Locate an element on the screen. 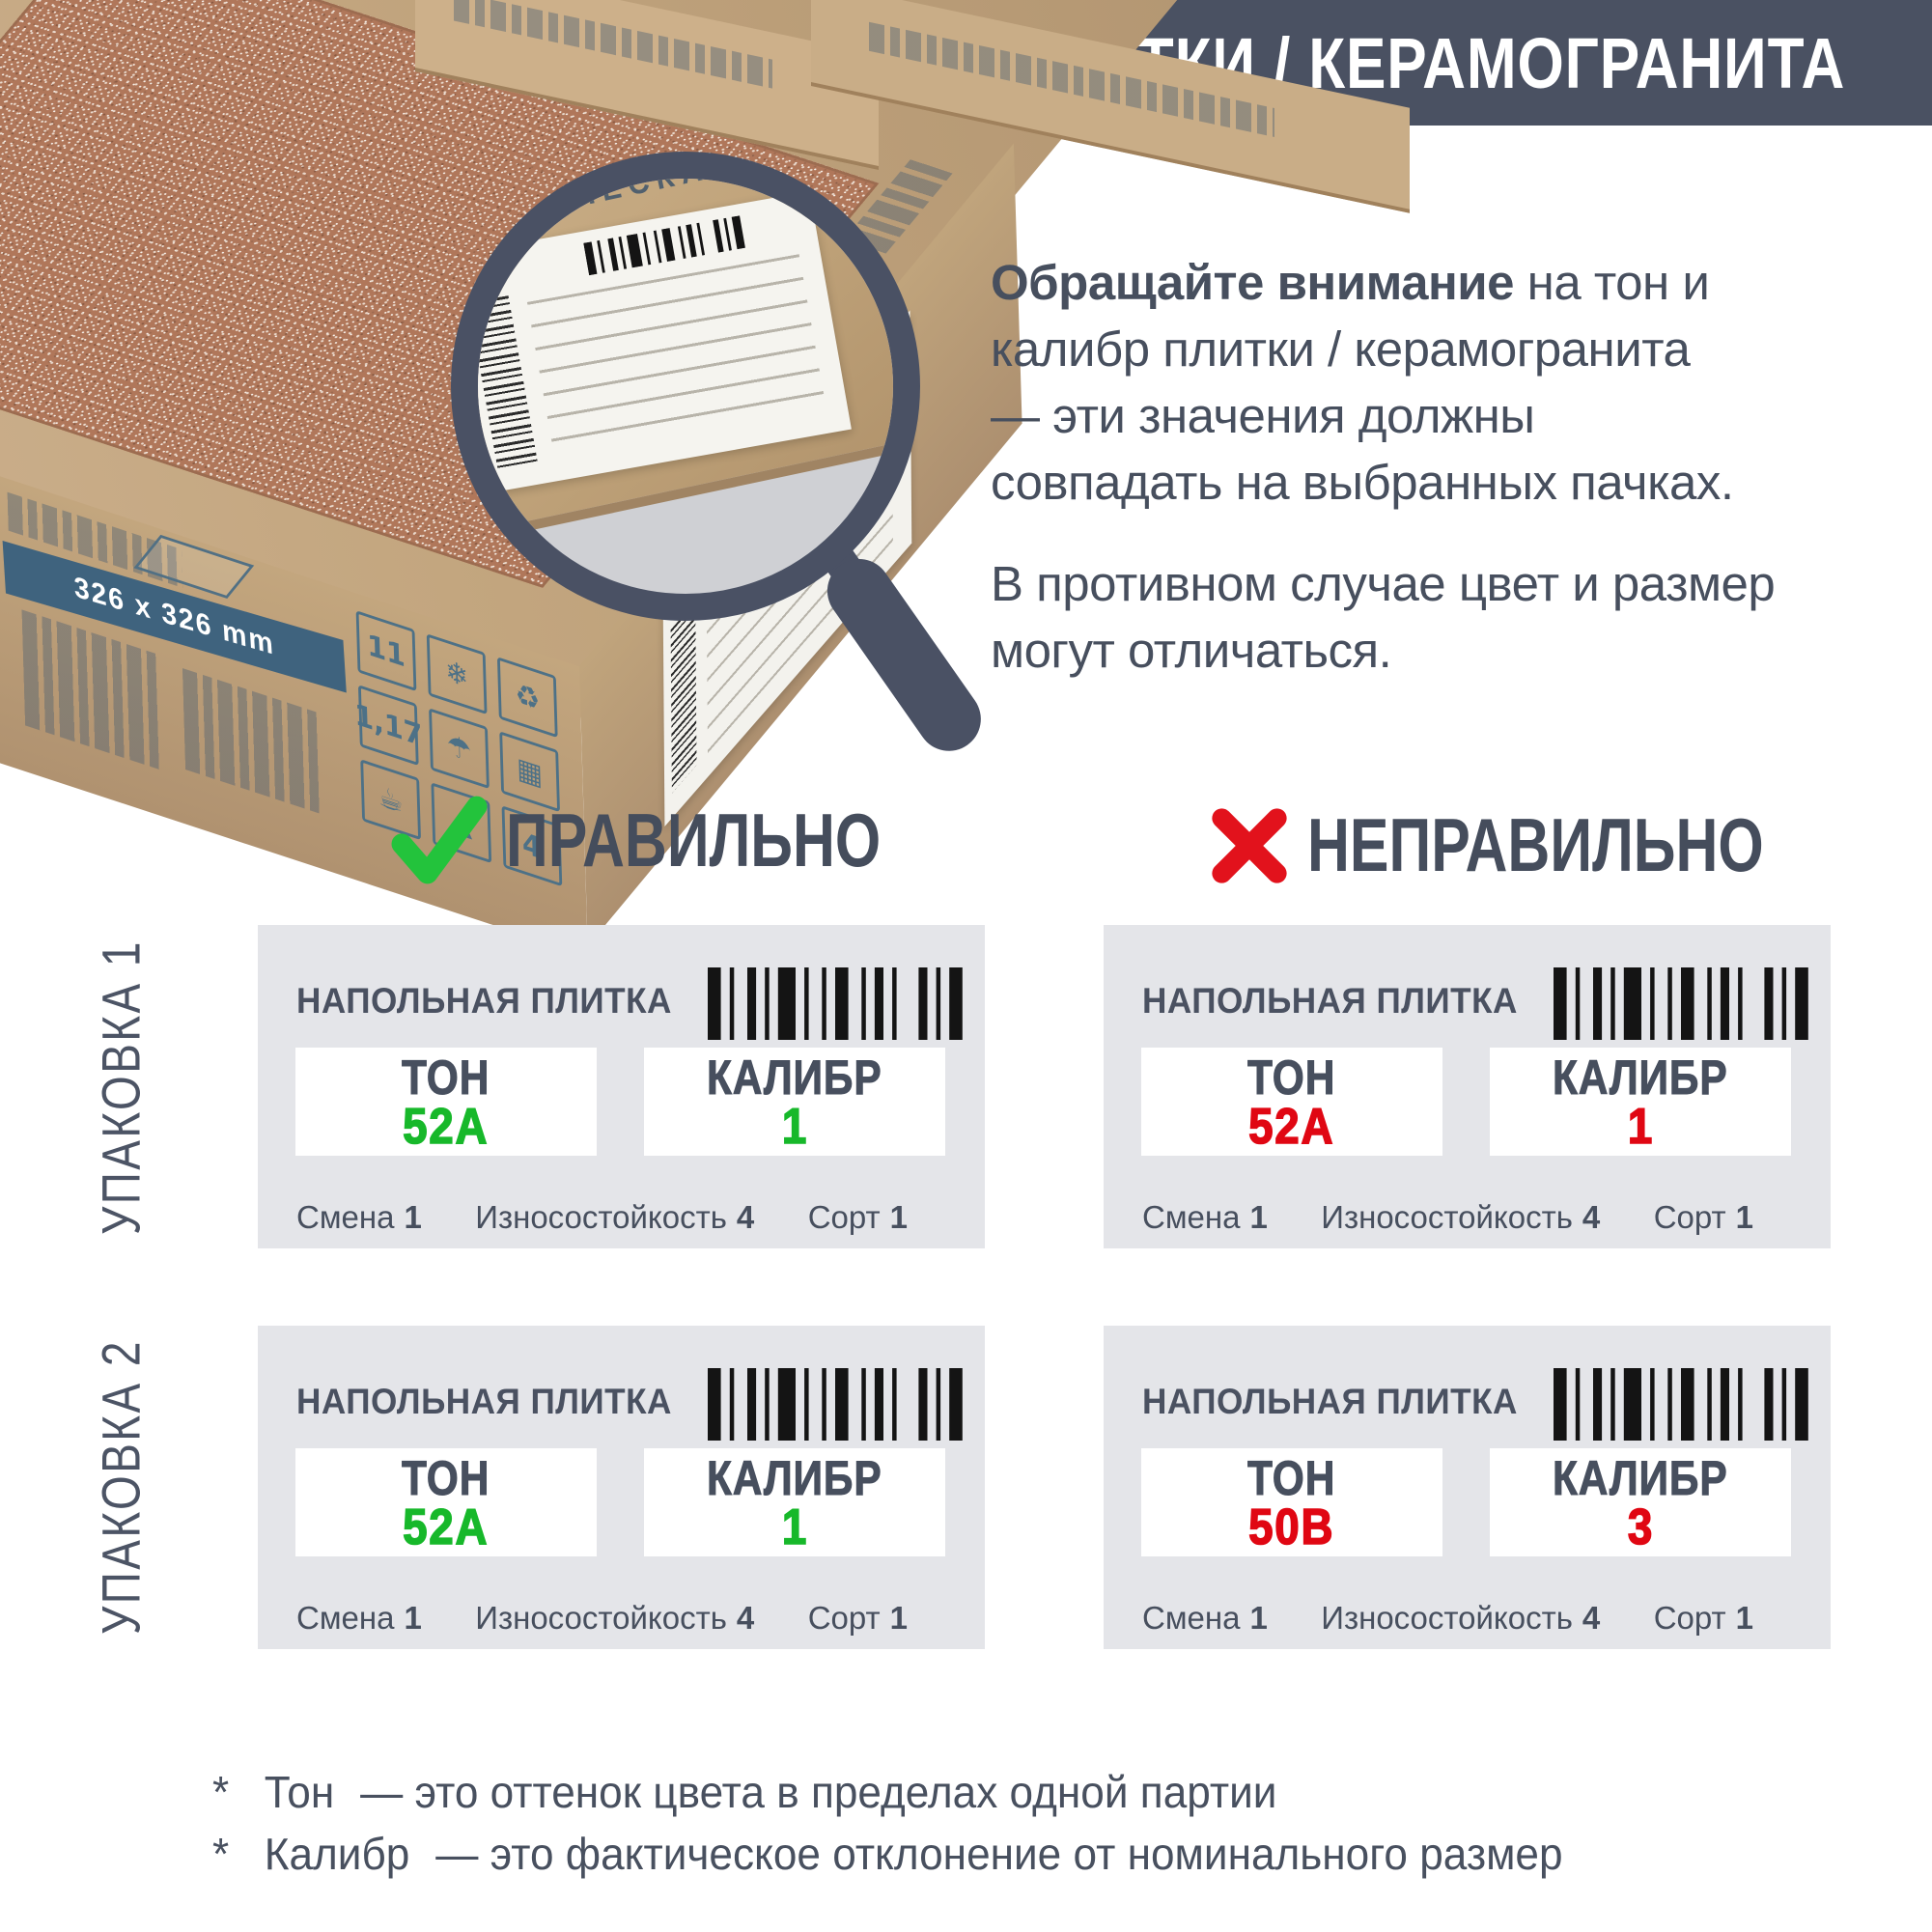  incorrect-header: НЕПРАВИЛЬНО is located at coordinates (1551, 845).